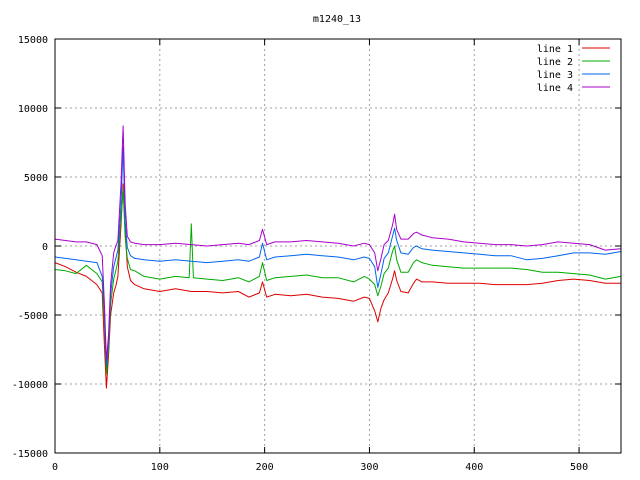 Image resolution: width=640 pixels, height=480 pixels. Describe the element at coordinates (33, 40) in the screenshot. I see `y-tick-label: 15000` at that location.